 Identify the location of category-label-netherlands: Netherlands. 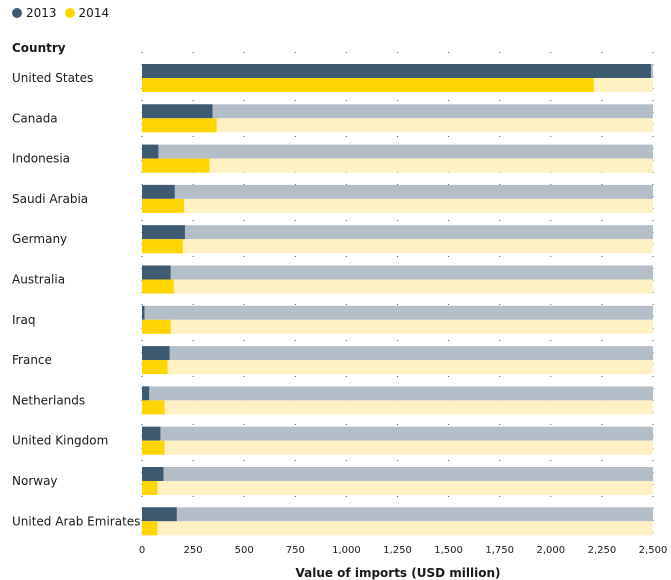
(48, 400).